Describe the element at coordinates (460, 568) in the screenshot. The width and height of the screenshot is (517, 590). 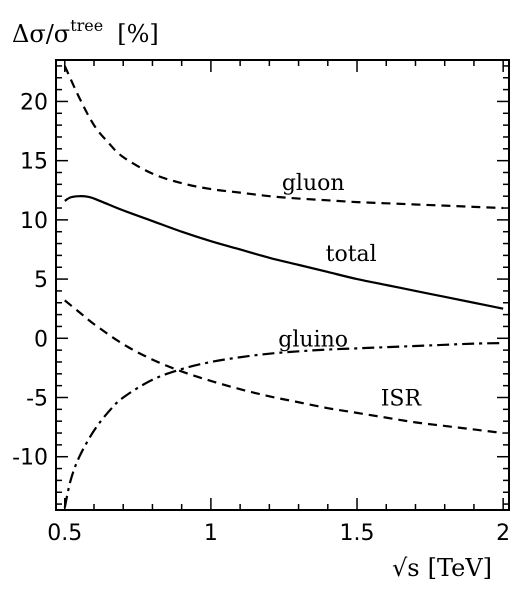
I see `x-axis-title-unit: [TeV]` at that location.